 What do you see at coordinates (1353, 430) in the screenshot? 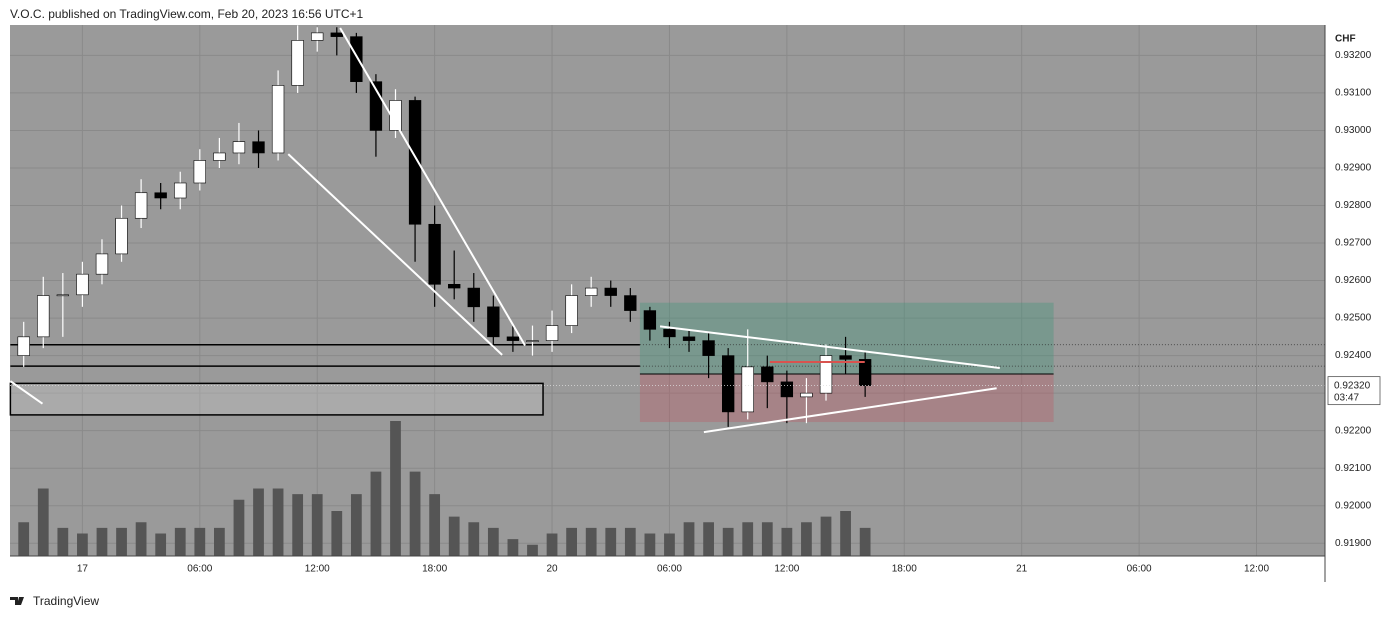
I see `y-tick-label: 0.92200` at bounding box center [1353, 430].